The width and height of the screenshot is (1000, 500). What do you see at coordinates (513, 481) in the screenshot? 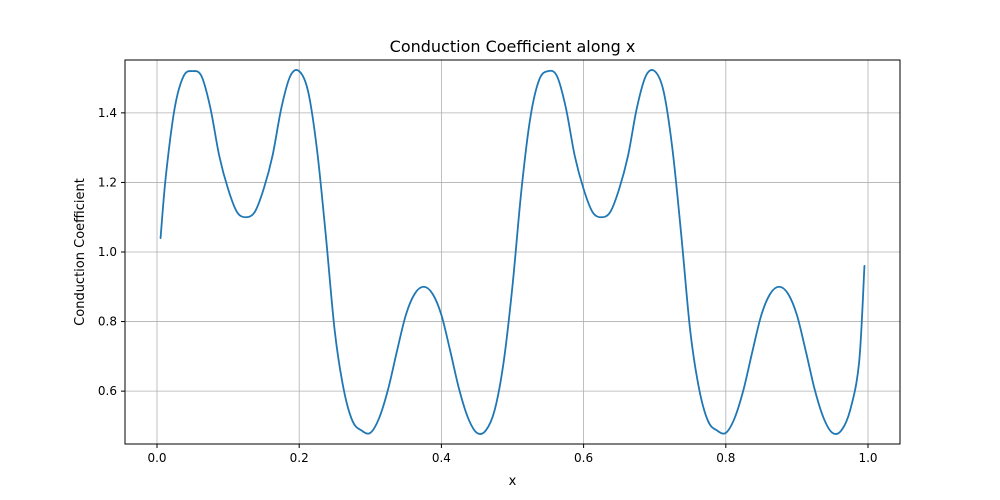
I see `x-axis-label: x` at bounding box center [513, 481].